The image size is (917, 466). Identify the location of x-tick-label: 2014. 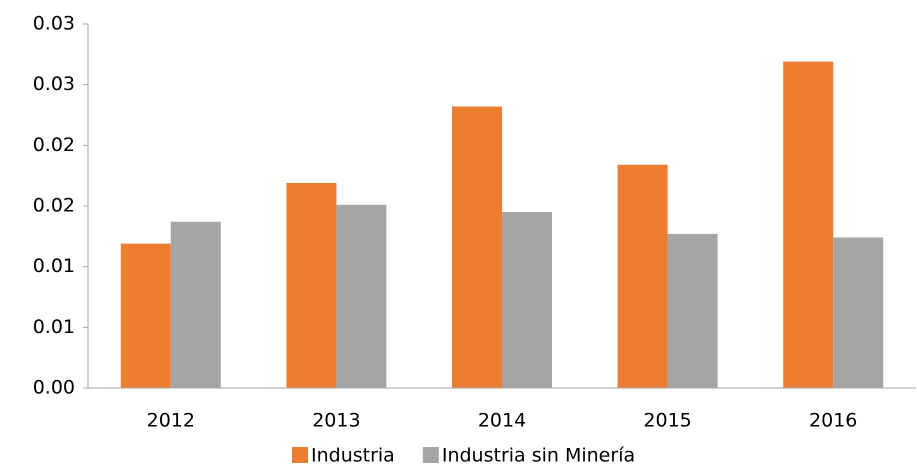
(502, 421).